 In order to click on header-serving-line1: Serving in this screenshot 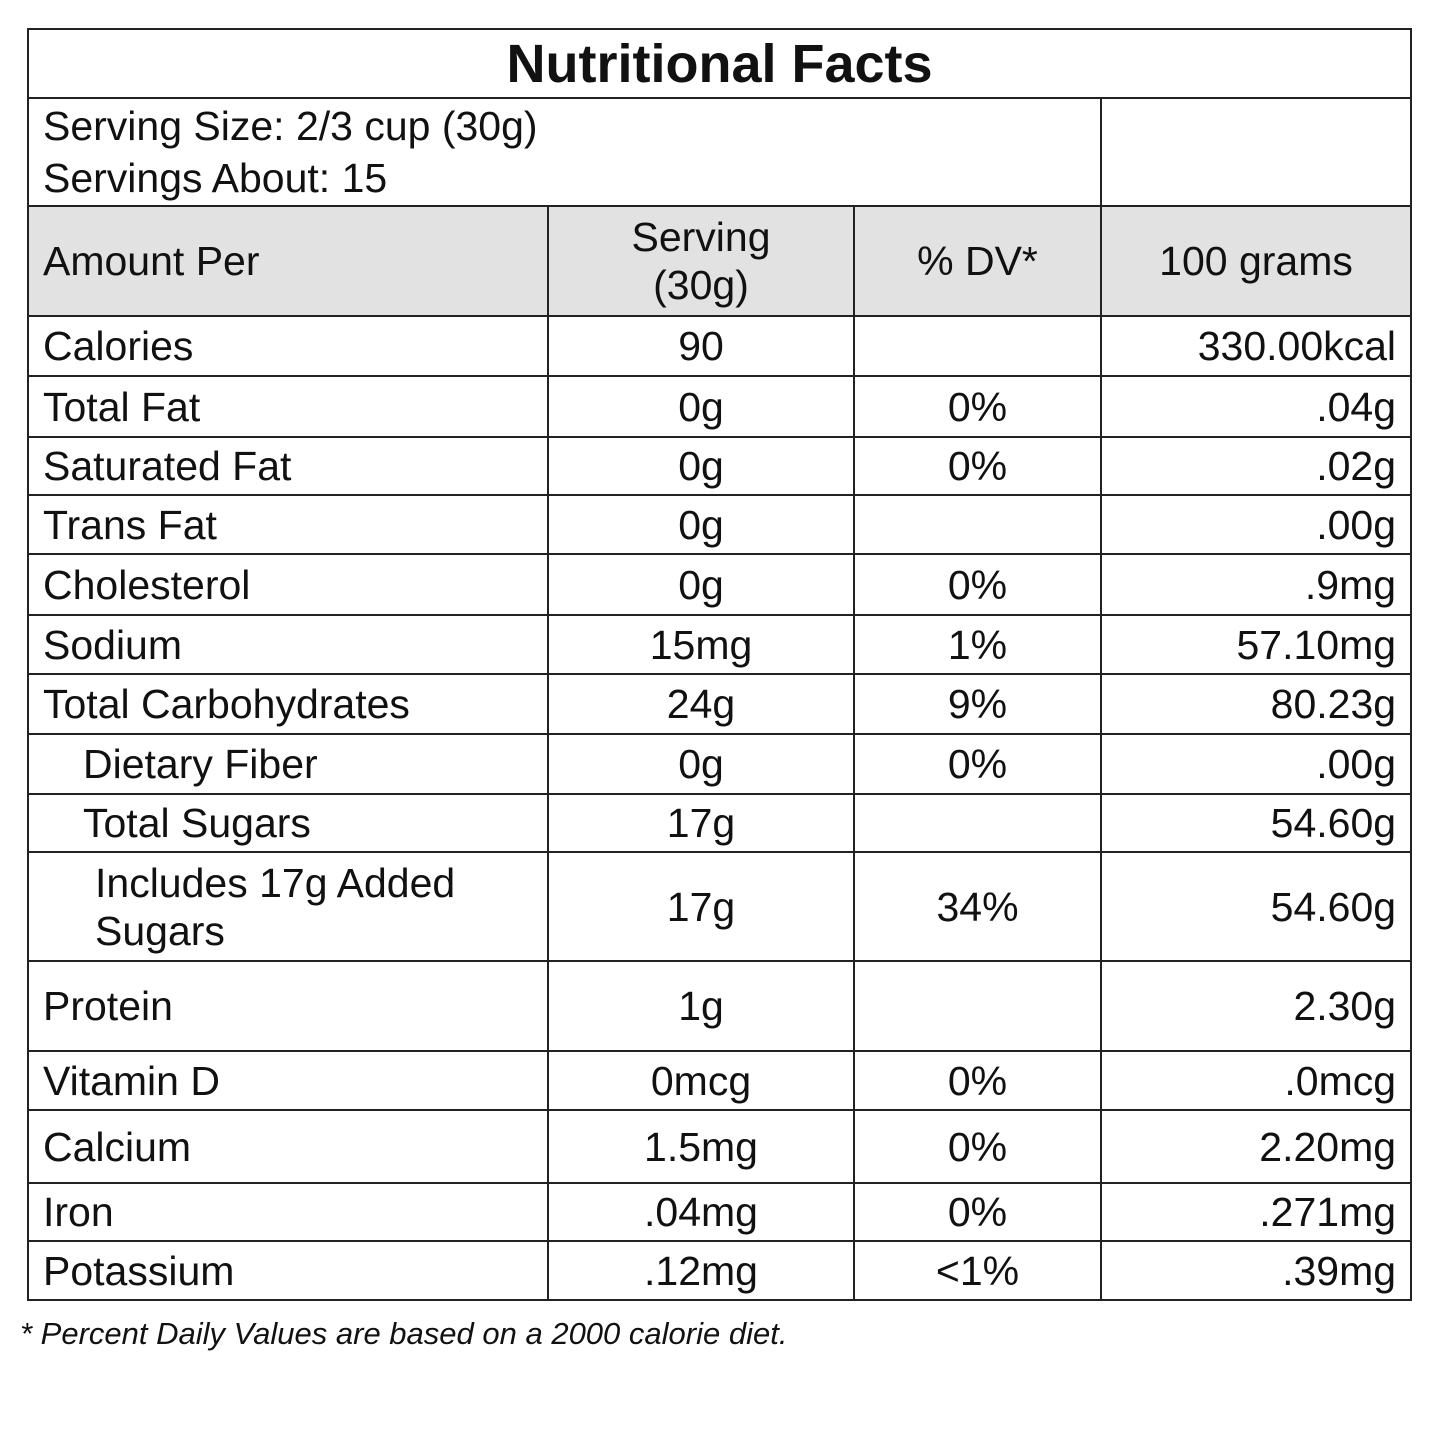, I will do `click(701, 237)`.